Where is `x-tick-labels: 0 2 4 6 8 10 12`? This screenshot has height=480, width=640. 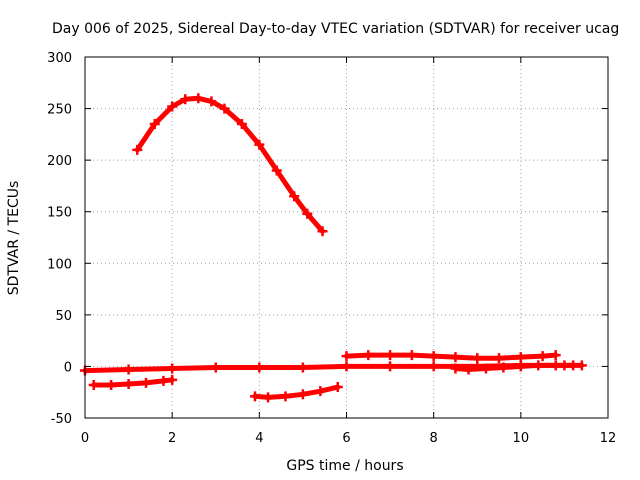
x-tick-labels: 0 2 4 6 8 10 12 is located at coordinates (348, 438).